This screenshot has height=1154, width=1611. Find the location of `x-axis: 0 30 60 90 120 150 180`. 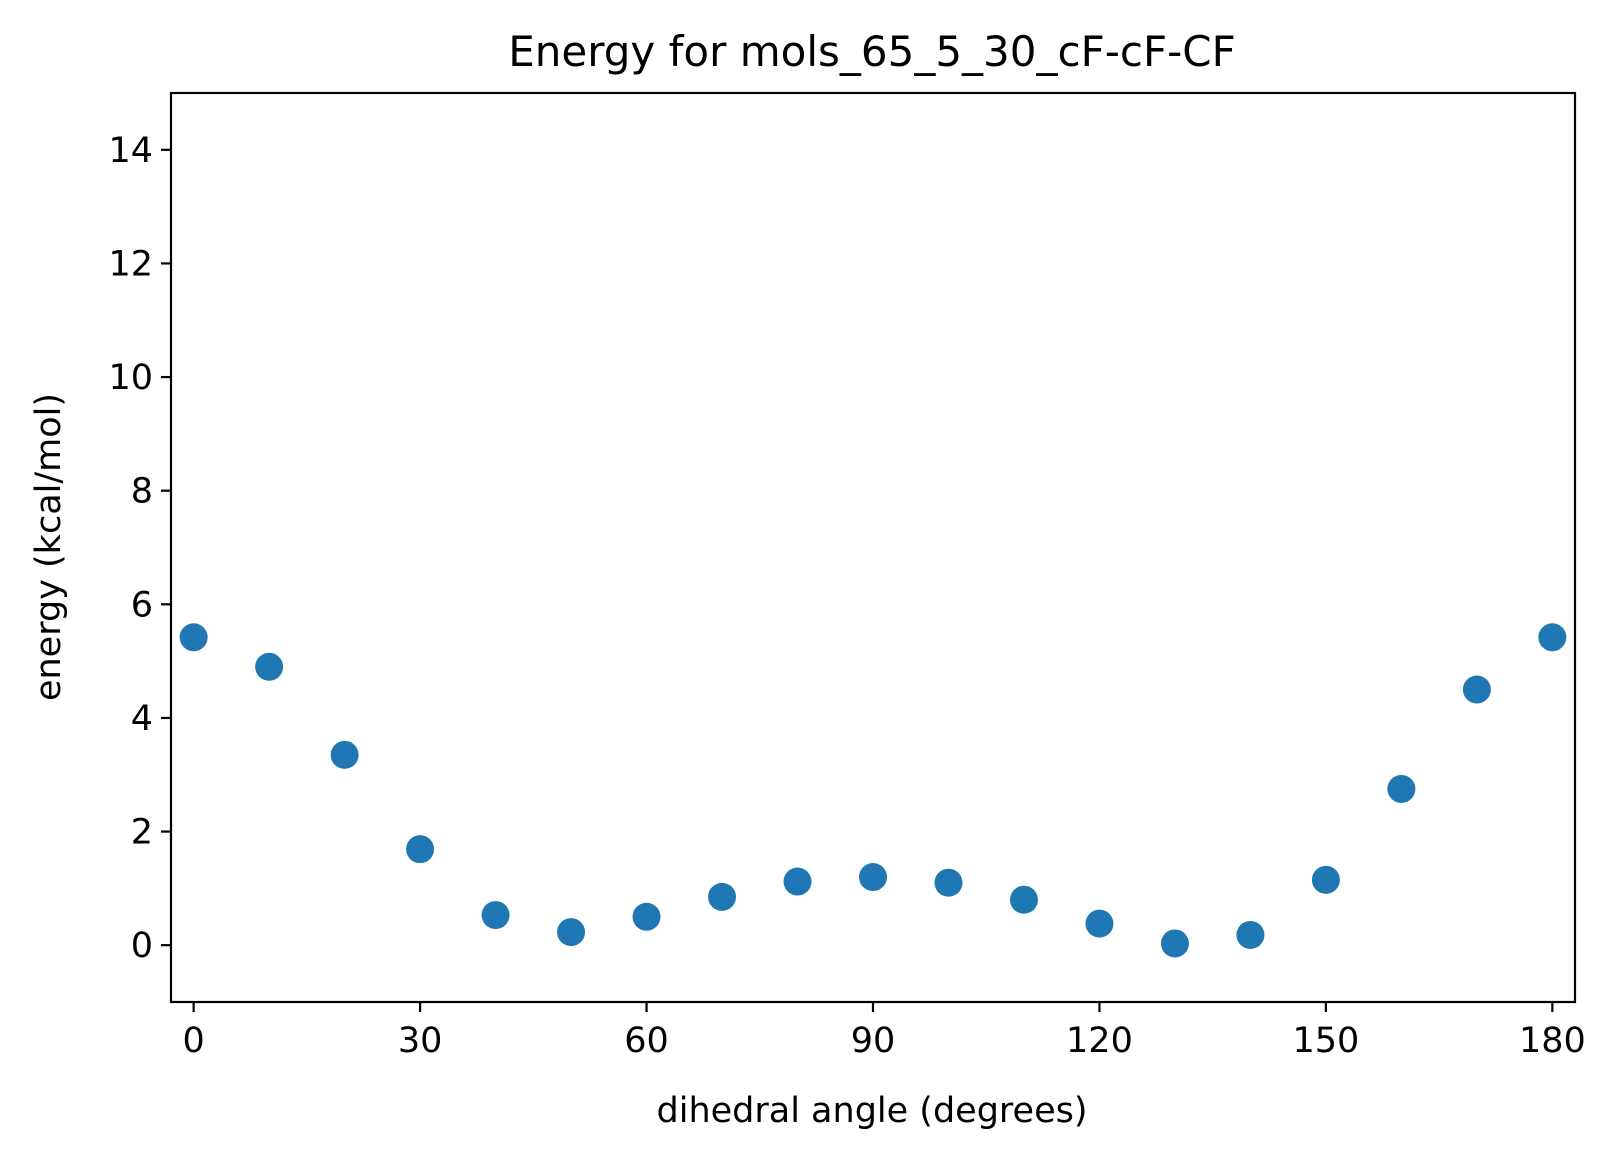

x-axis: 0 30 60 90 120 150 180 is located at coordinates (884, 1031).